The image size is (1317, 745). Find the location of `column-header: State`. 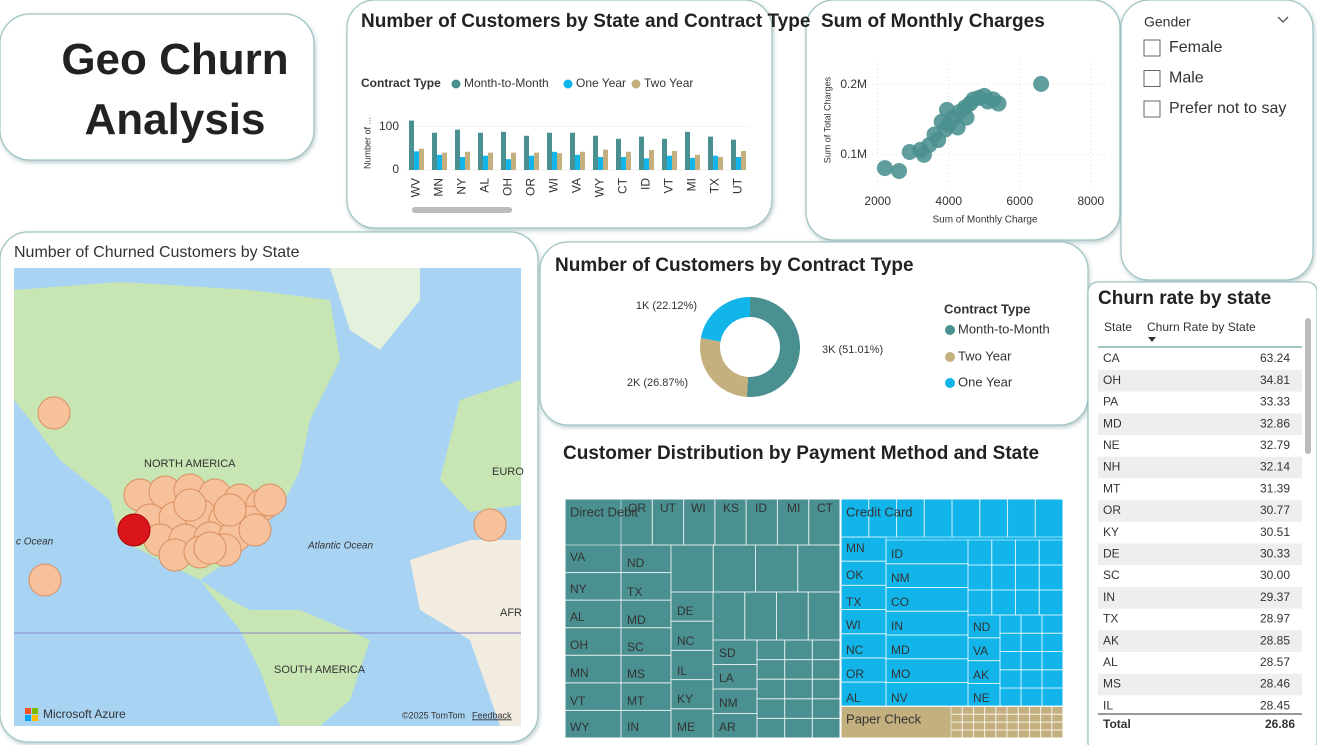

column-header: State is located at coordinates (1118, 327).